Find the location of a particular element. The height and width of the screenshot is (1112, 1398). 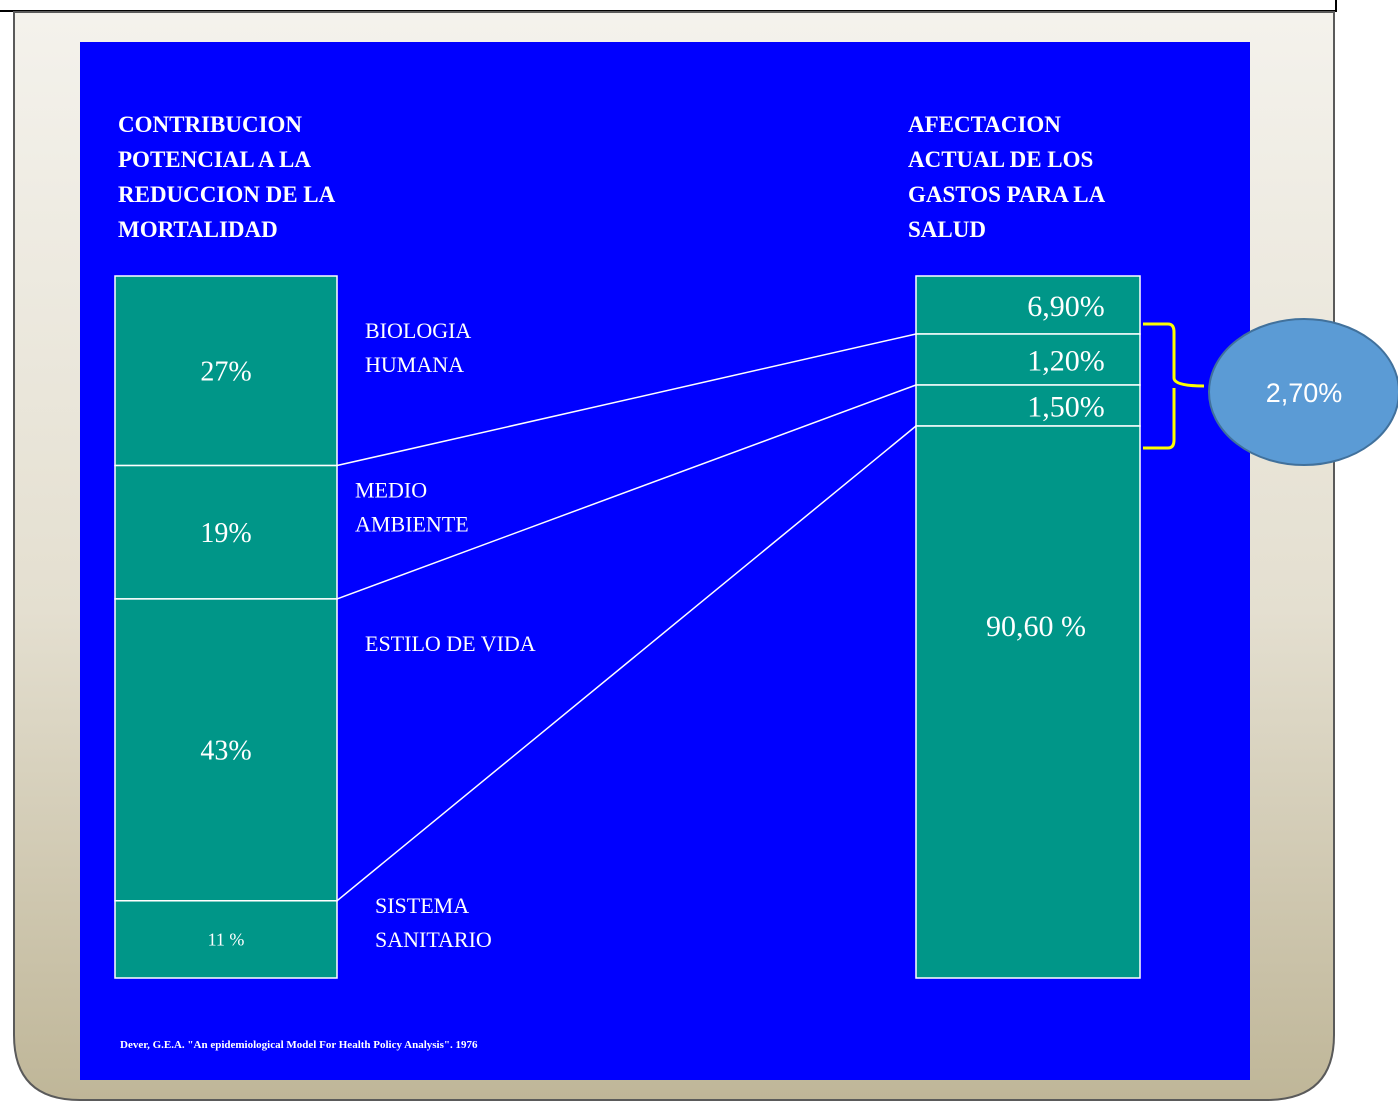

spending-value-label: 90,60 % is located at coordinates (1036, 626).